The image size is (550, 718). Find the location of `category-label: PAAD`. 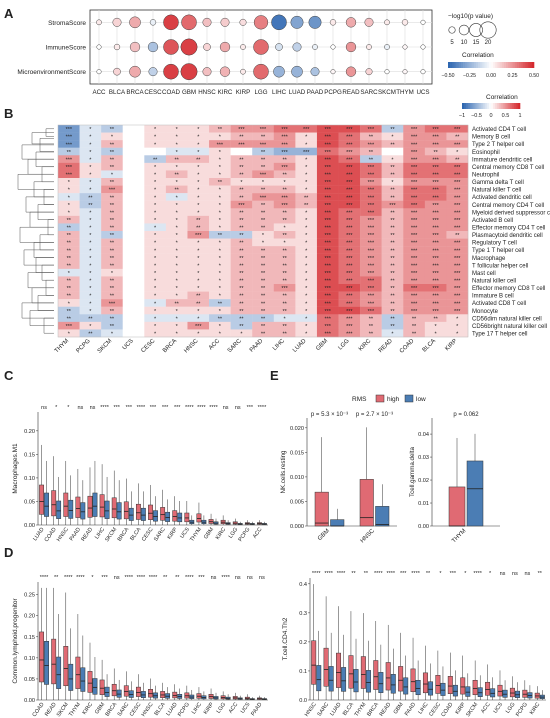

category-label: PAAD is located at coordinates (256, 709).